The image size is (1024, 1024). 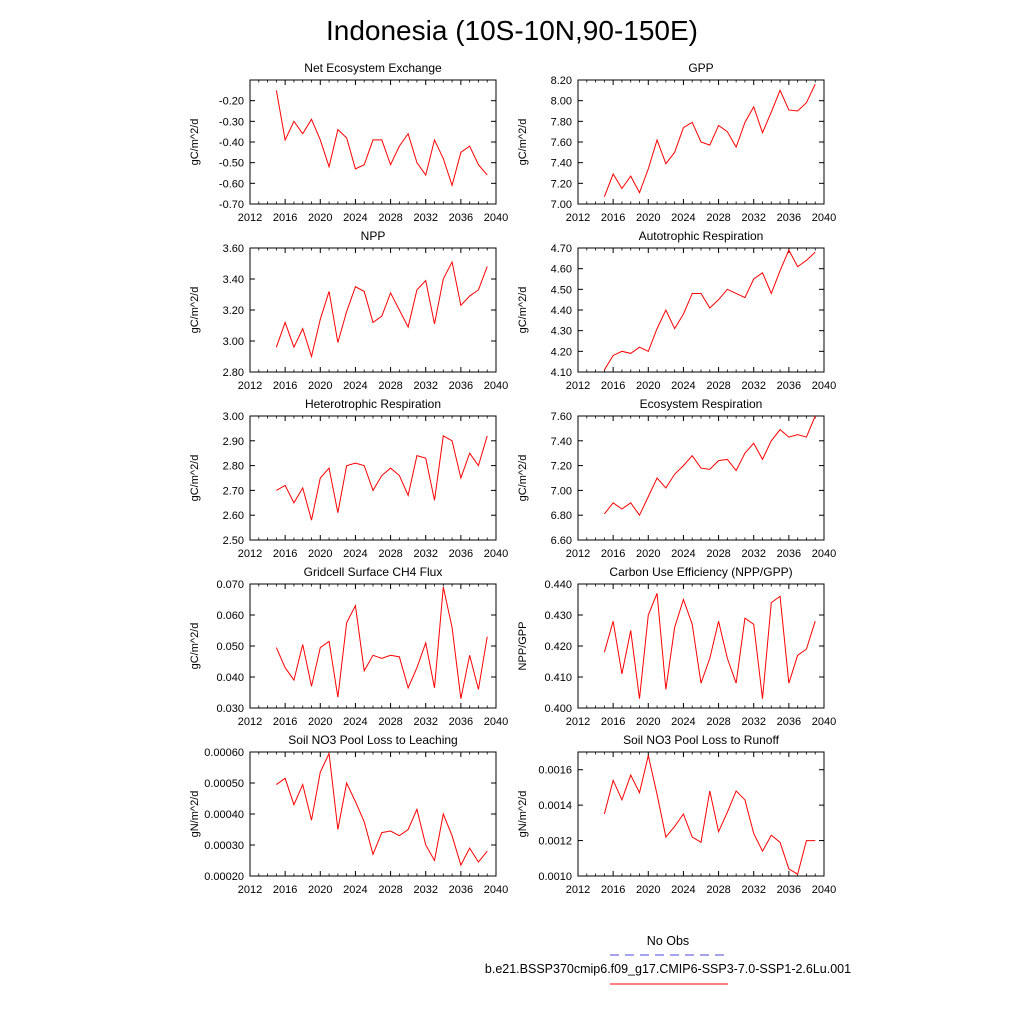 What do you see at coordinates (230, 616) in the screenshot?
I see `y-tick-label: 0.060` at bounding box center [230, 616].